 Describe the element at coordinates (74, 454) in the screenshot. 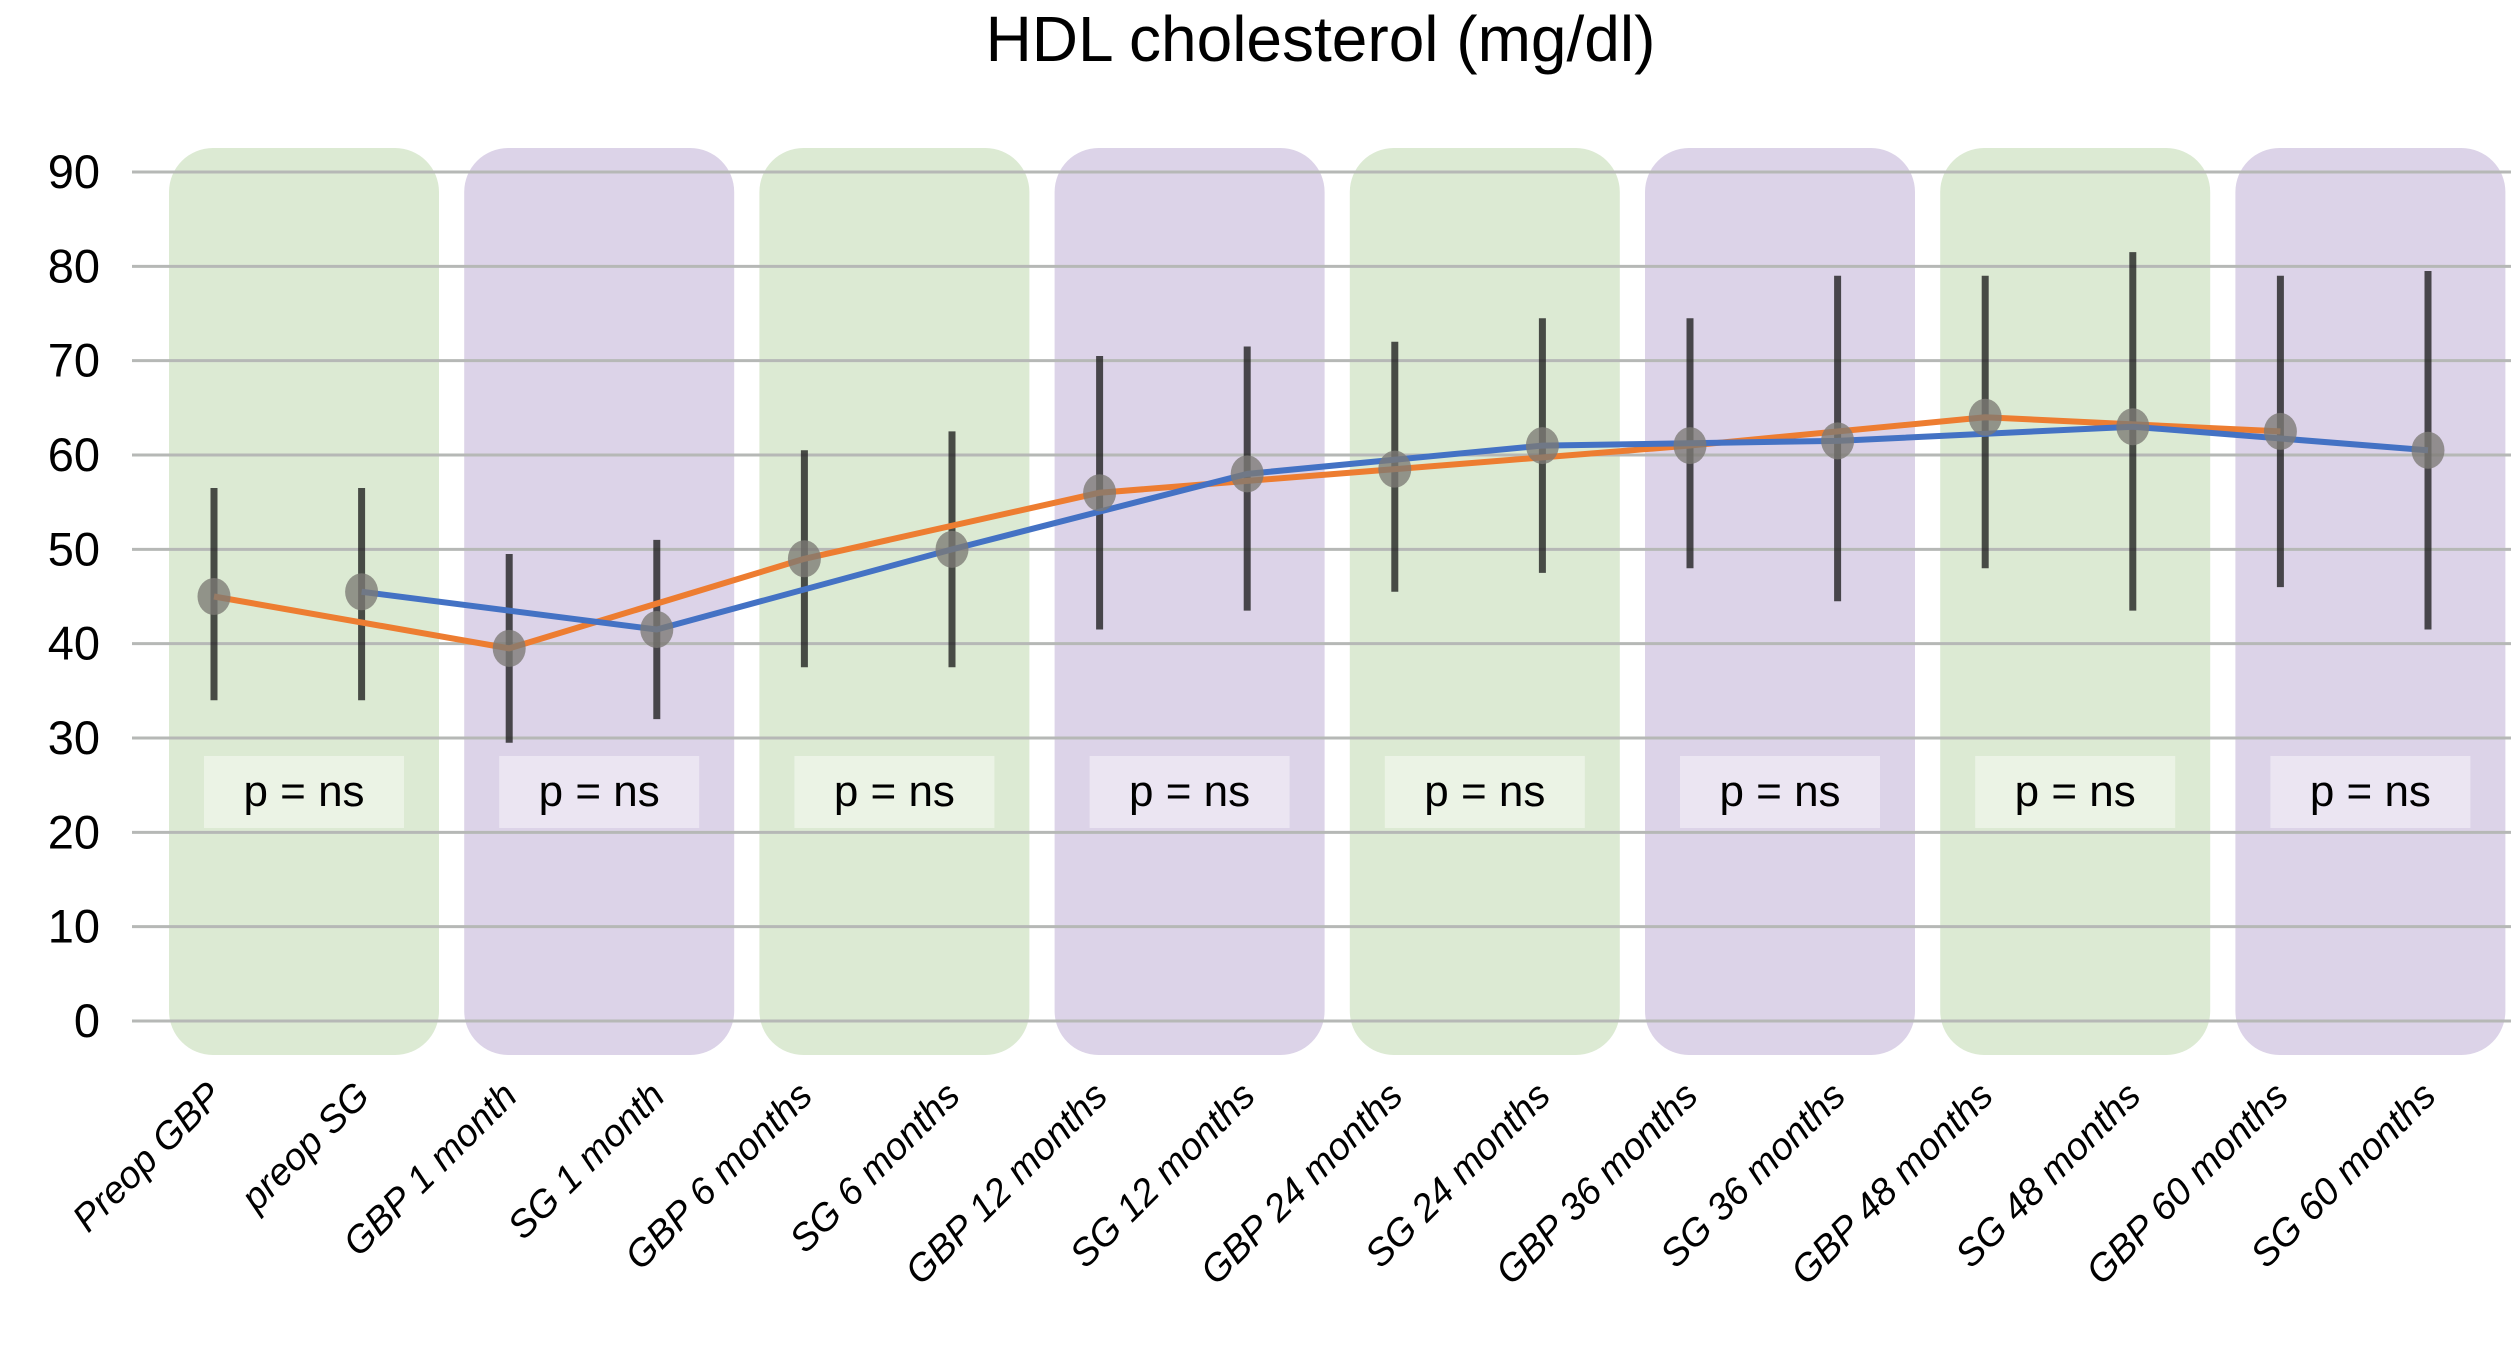

I see `y-tick-label: 60` at that location.